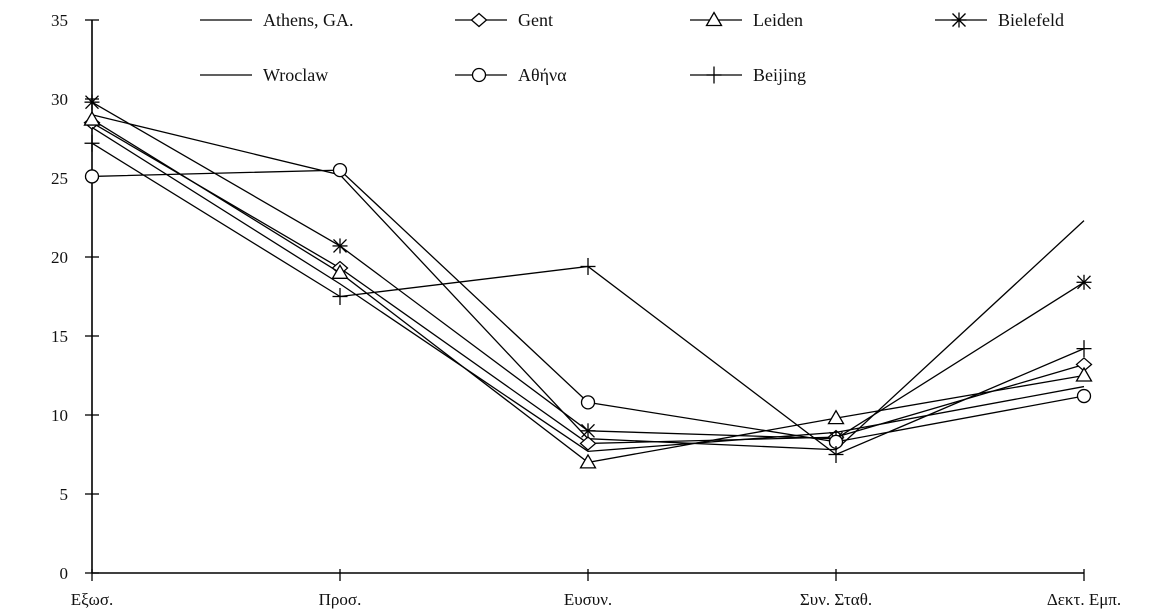  Describe the element at coordinates (535, 20) in the screenshot. I see `legend-label: Gent` at that location.